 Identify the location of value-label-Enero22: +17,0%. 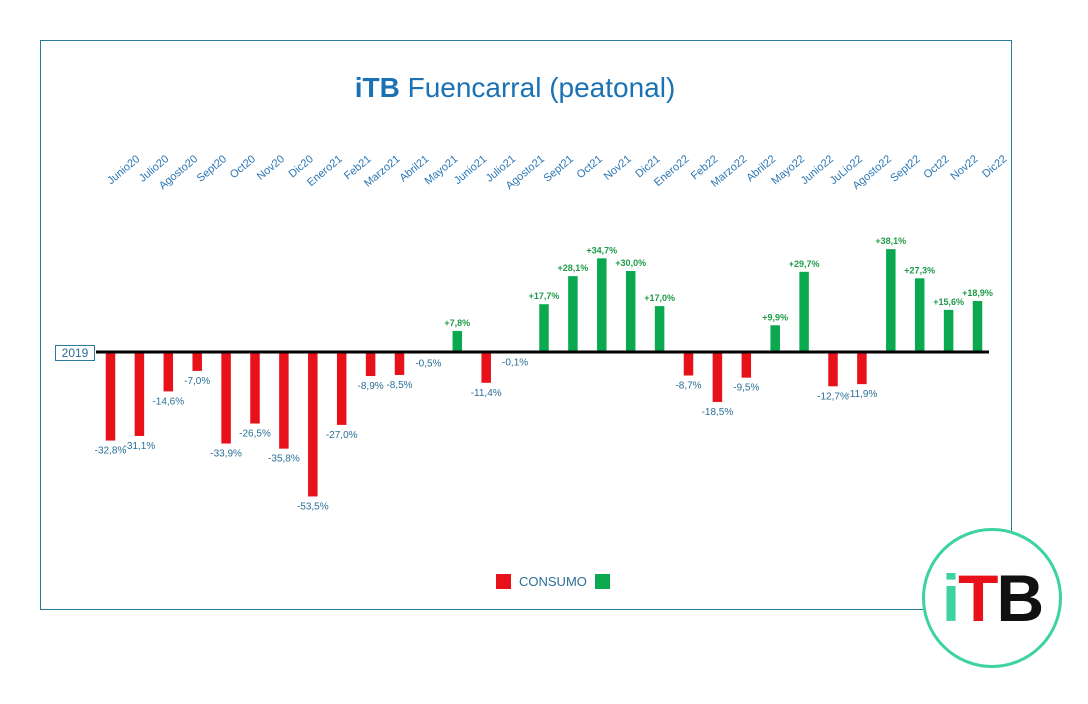
(659, 298).